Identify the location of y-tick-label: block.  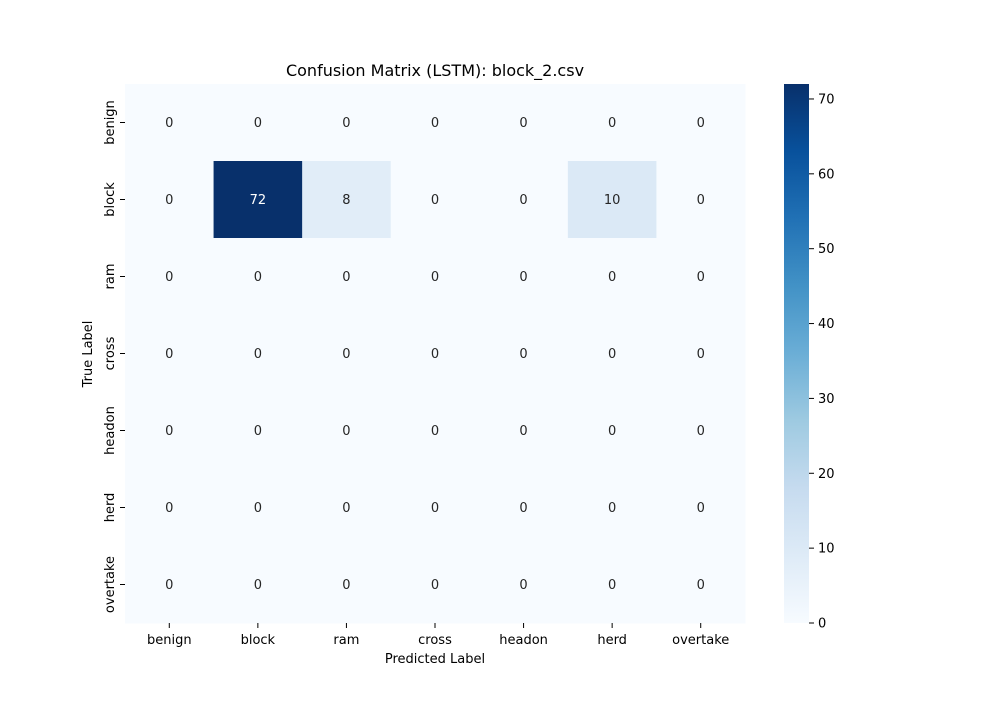
(110, 199).